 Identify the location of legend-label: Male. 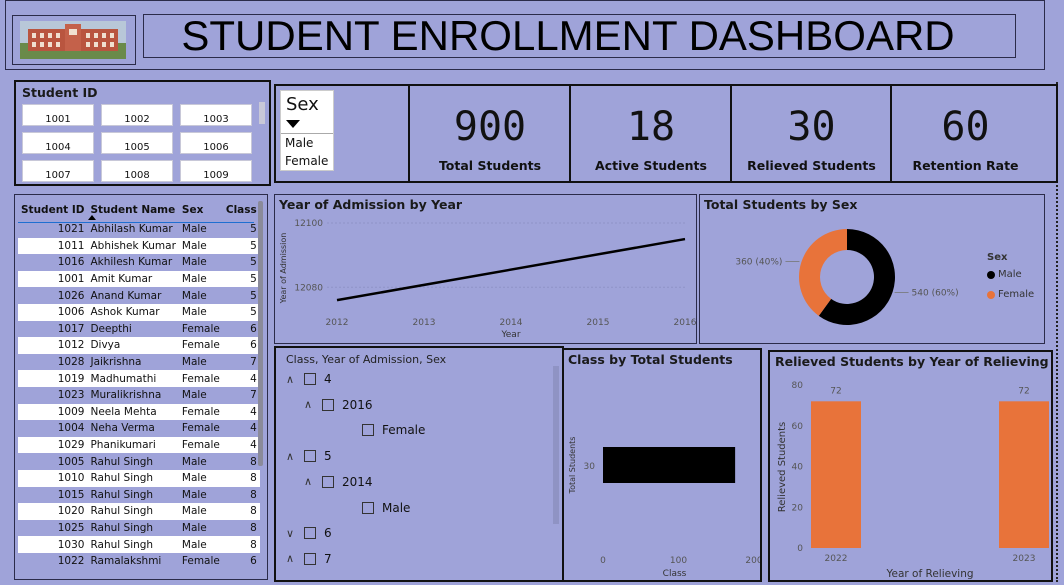
(1010, 274).